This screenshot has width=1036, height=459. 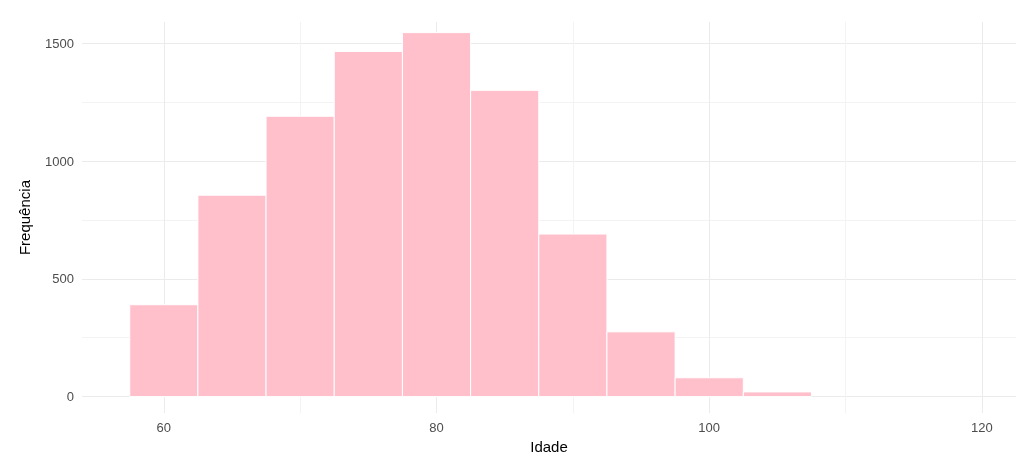 What do you see at coordinates (709, 428) in the screenshot?
I see `x-tick-label: 100` at bounding box center [709, 428].